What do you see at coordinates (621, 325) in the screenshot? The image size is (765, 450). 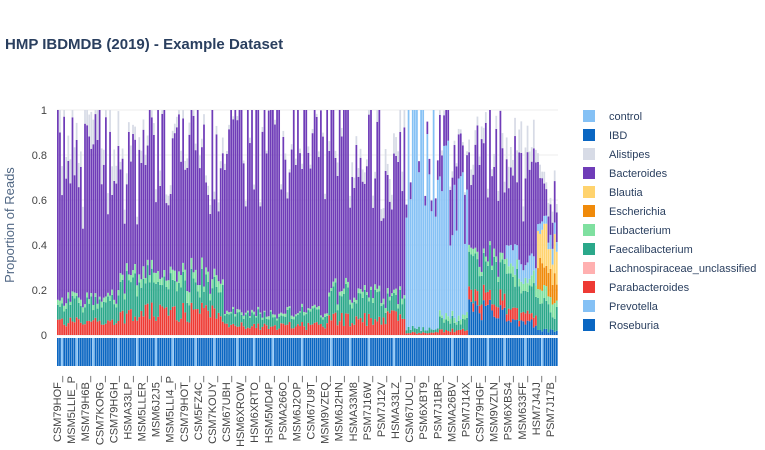 I see `legend-item: Roseburia` at bounding box center [621, 325].